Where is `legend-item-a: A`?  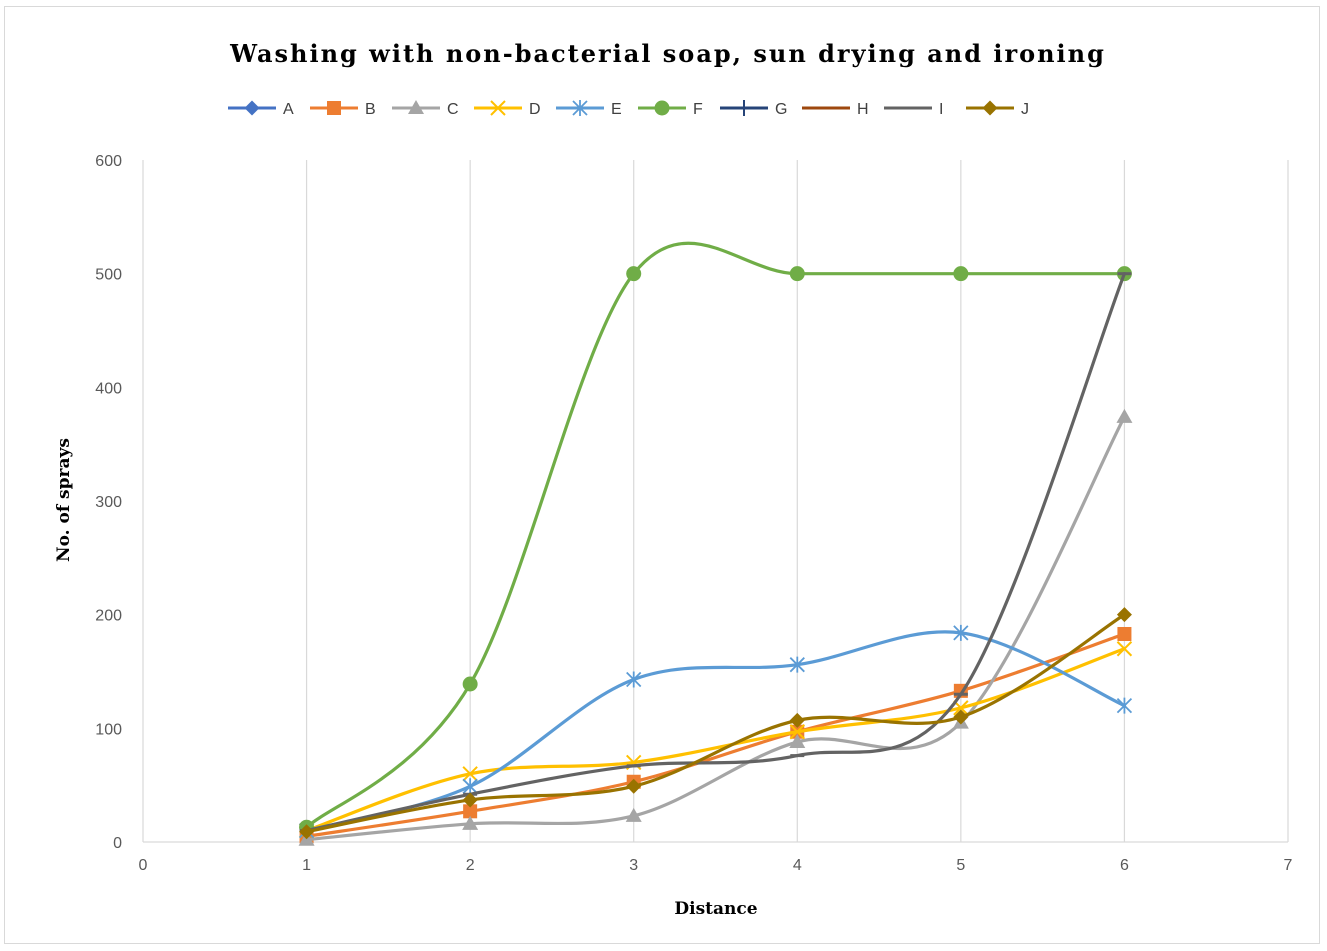 legend-item-a: A is located at coordinates (261, 109).